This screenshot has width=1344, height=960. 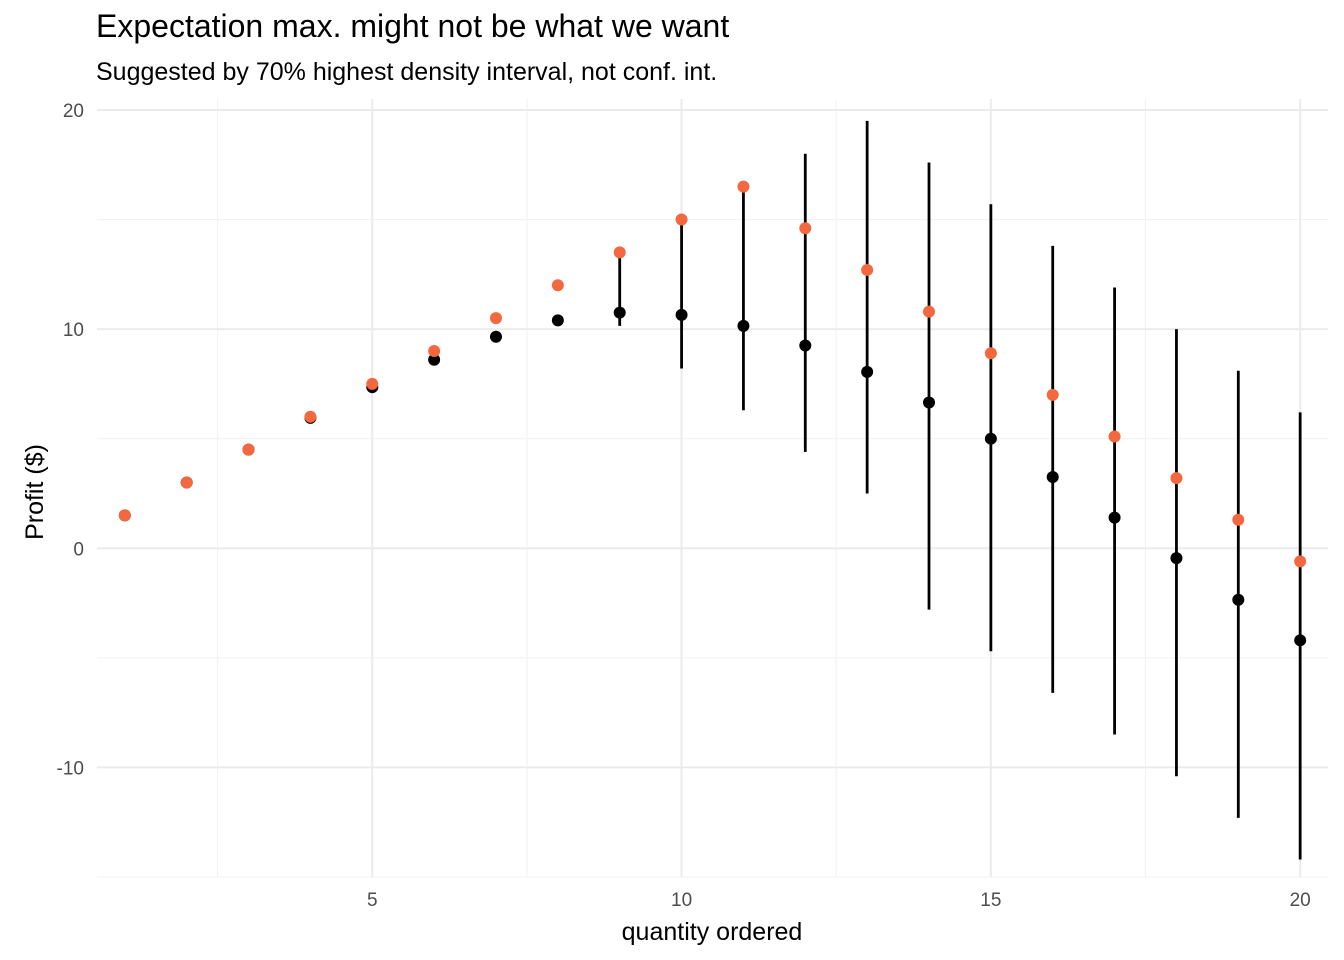 I want to click on y-tick-label: -10, so click(x=70, y=768).